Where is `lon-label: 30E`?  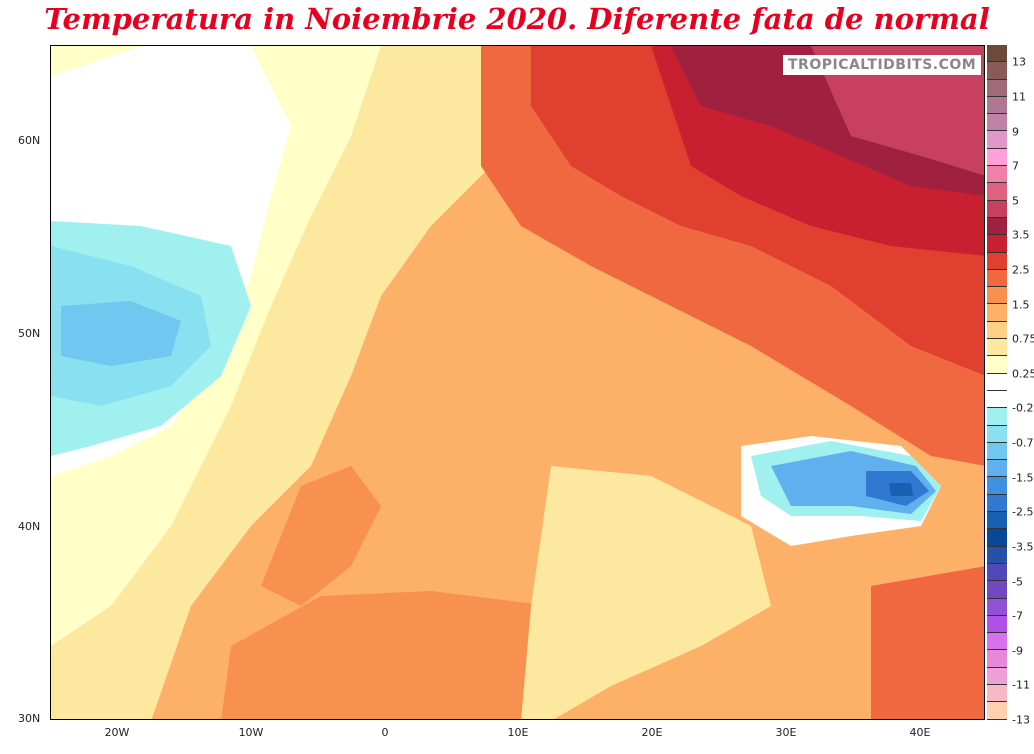 lon-label: 30E is located at coordinates (786, 732).